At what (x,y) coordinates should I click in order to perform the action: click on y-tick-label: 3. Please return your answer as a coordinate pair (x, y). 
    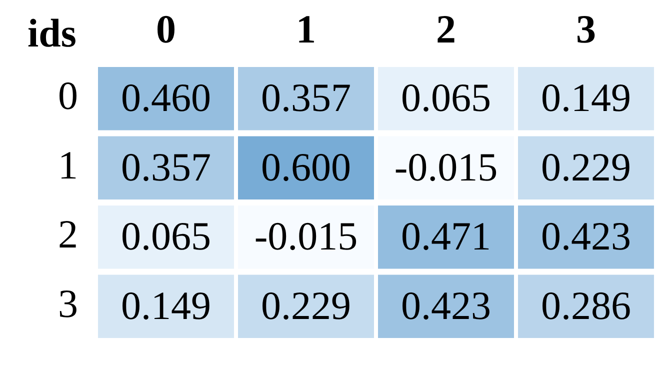
    Looking at the image, I should click on (68, 303).